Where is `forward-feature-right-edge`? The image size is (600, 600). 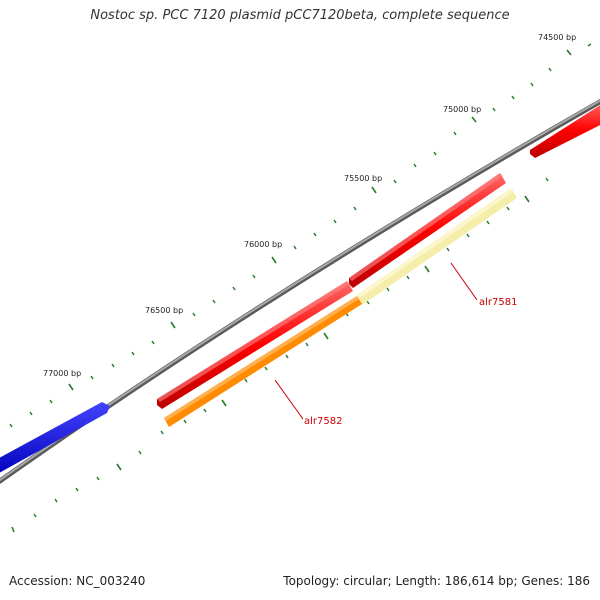 forward-feature-right-edge is located at coordinates (565, 130).